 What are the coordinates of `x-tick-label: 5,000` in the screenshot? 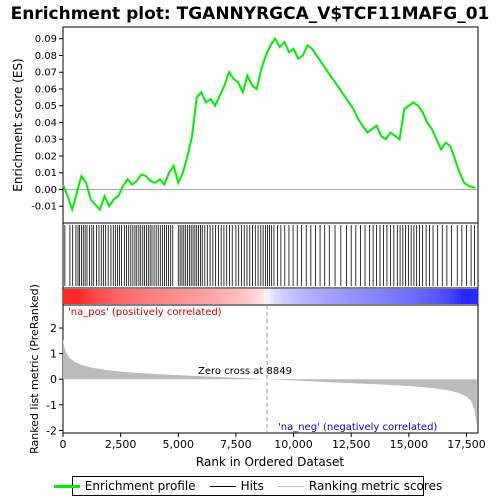 It's located at (179, 444).